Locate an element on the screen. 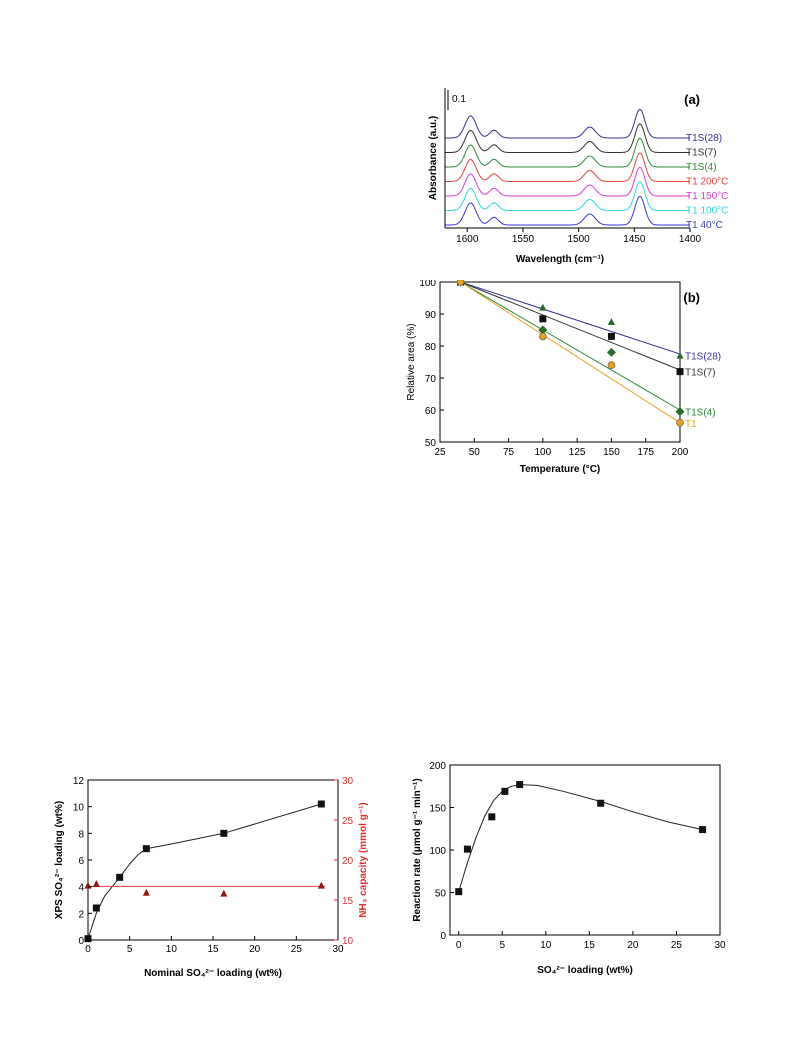  c-x-tick-label: 20 is located at coordinates (255, 949).